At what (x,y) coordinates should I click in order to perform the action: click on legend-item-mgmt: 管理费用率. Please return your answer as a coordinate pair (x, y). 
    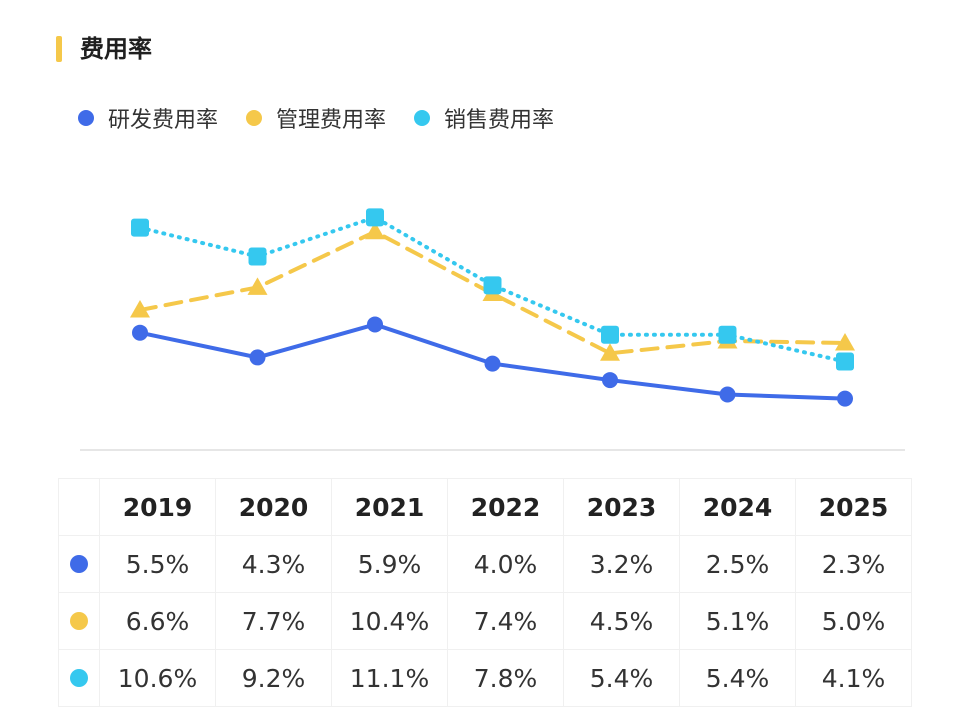
    Looking at the image, I should click on (316, 118).